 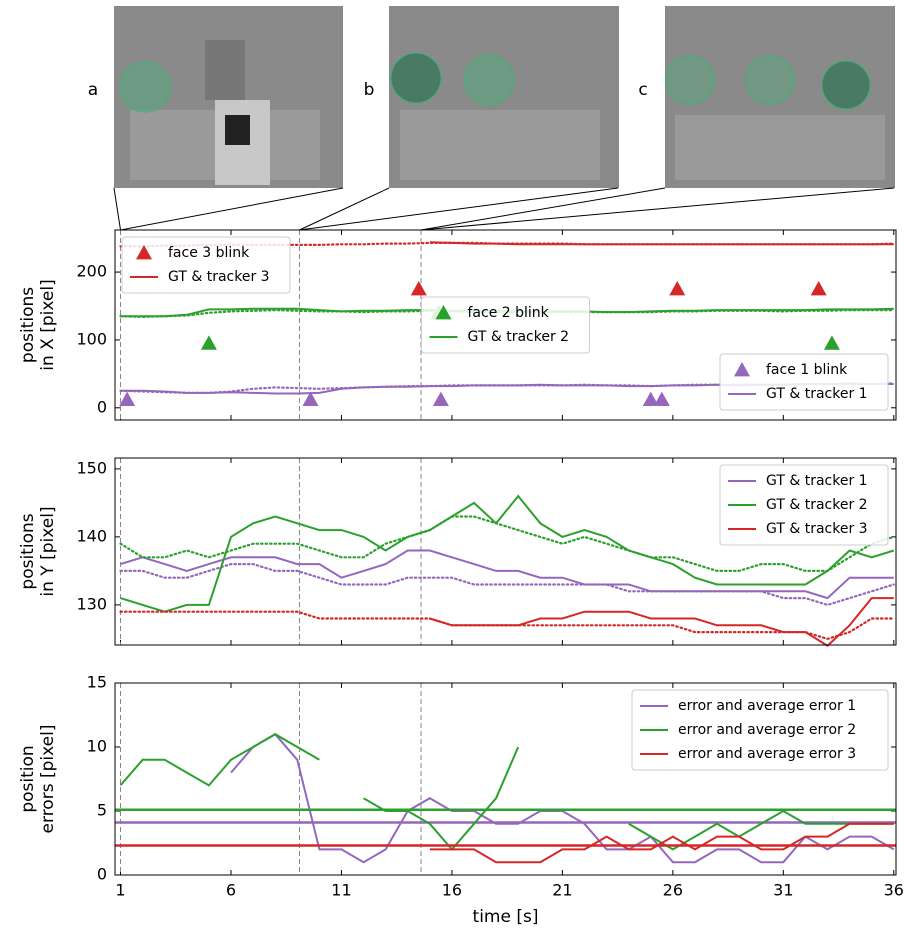 What do you see at coordinates (231, 890) in the screenshot?
I see `x-tick-label: 6` at bounding box center [231, 890].